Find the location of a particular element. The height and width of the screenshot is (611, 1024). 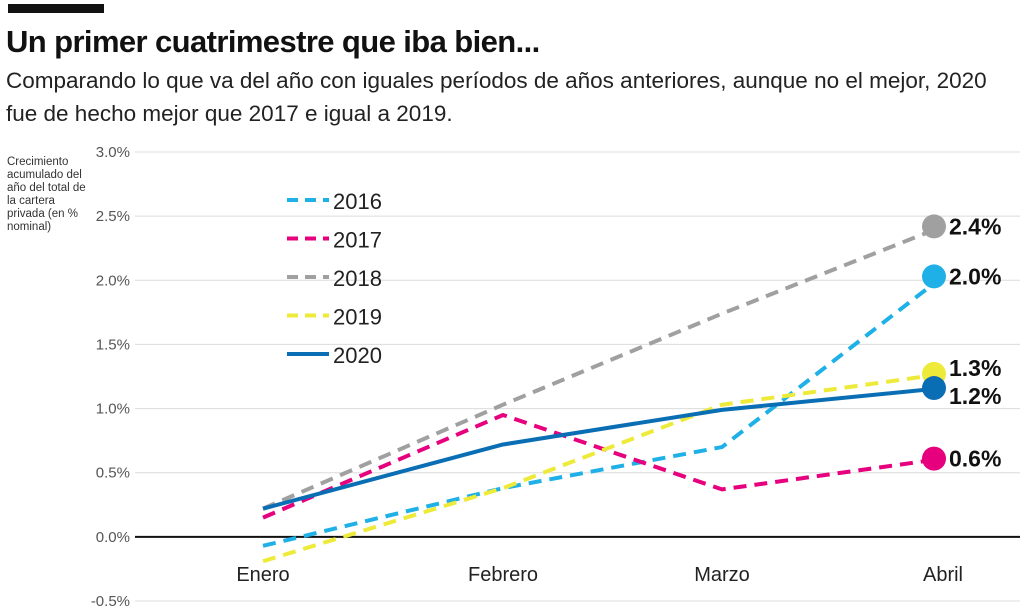

x-category-label: Abril is located at coordinates (943, 575).